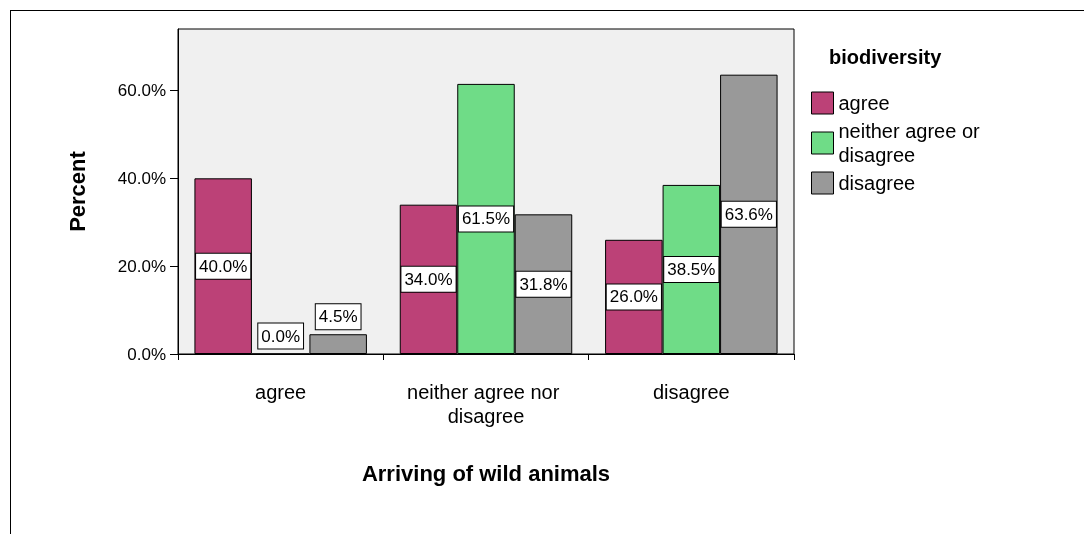 The image size is (1084, 534). I want to click on data-label: 4.5%, so click(338, 317).